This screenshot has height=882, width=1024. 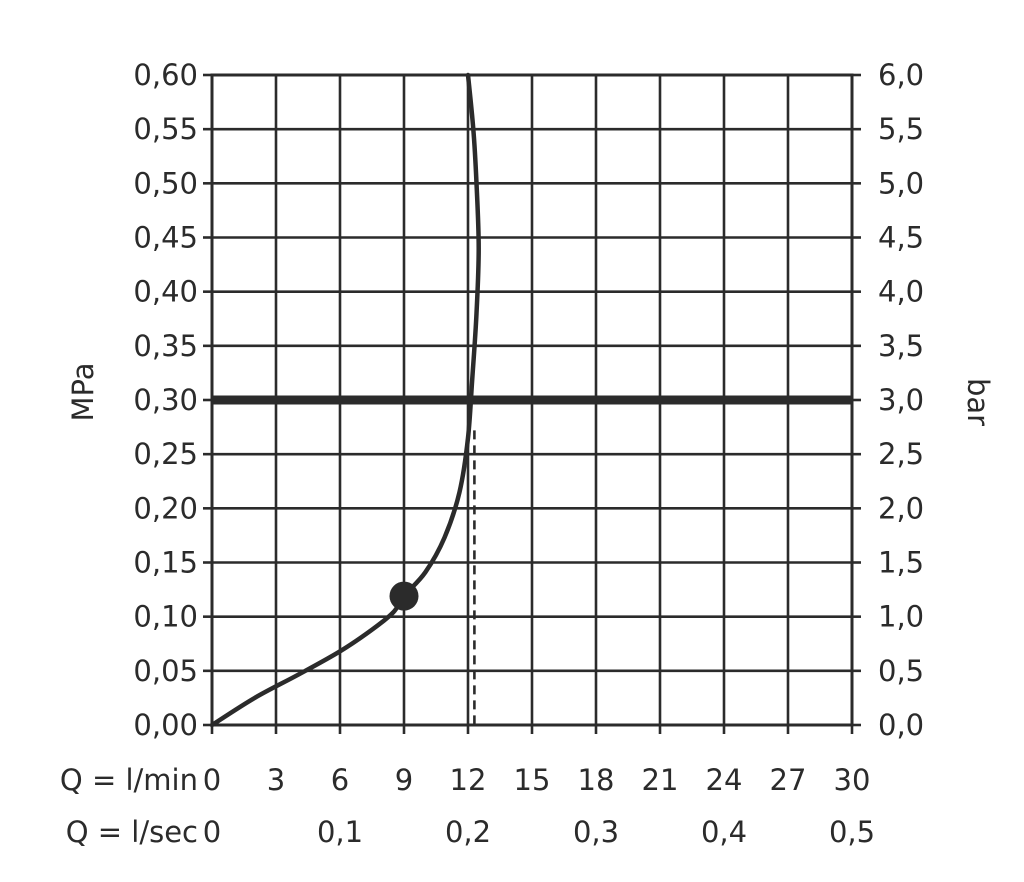 I want to click on x-tick-label: 24, so click(x=724, y=780).